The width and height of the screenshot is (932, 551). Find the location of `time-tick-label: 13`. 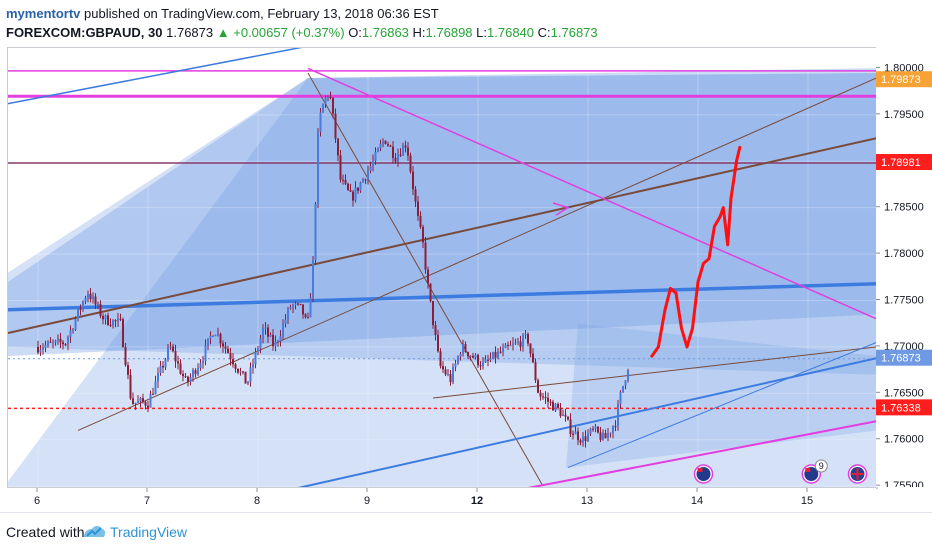

time-tick-label: 13 is located at coordinates (587, 501).